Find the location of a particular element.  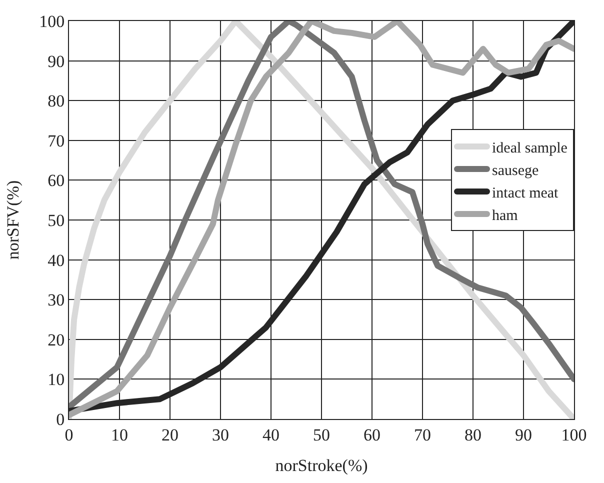

x-tick-label: 30 is located at coordinates (220, 434).